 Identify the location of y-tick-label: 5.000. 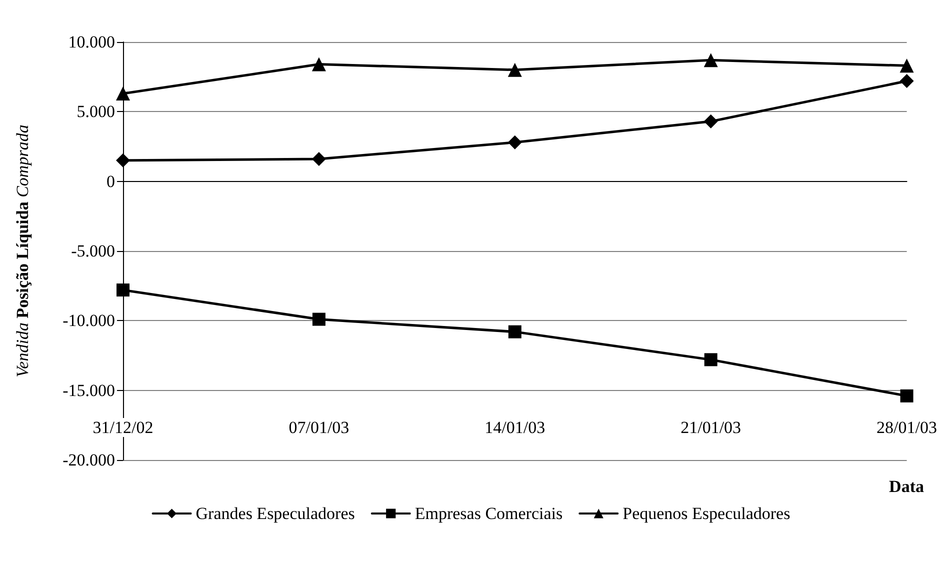
(95, 112).